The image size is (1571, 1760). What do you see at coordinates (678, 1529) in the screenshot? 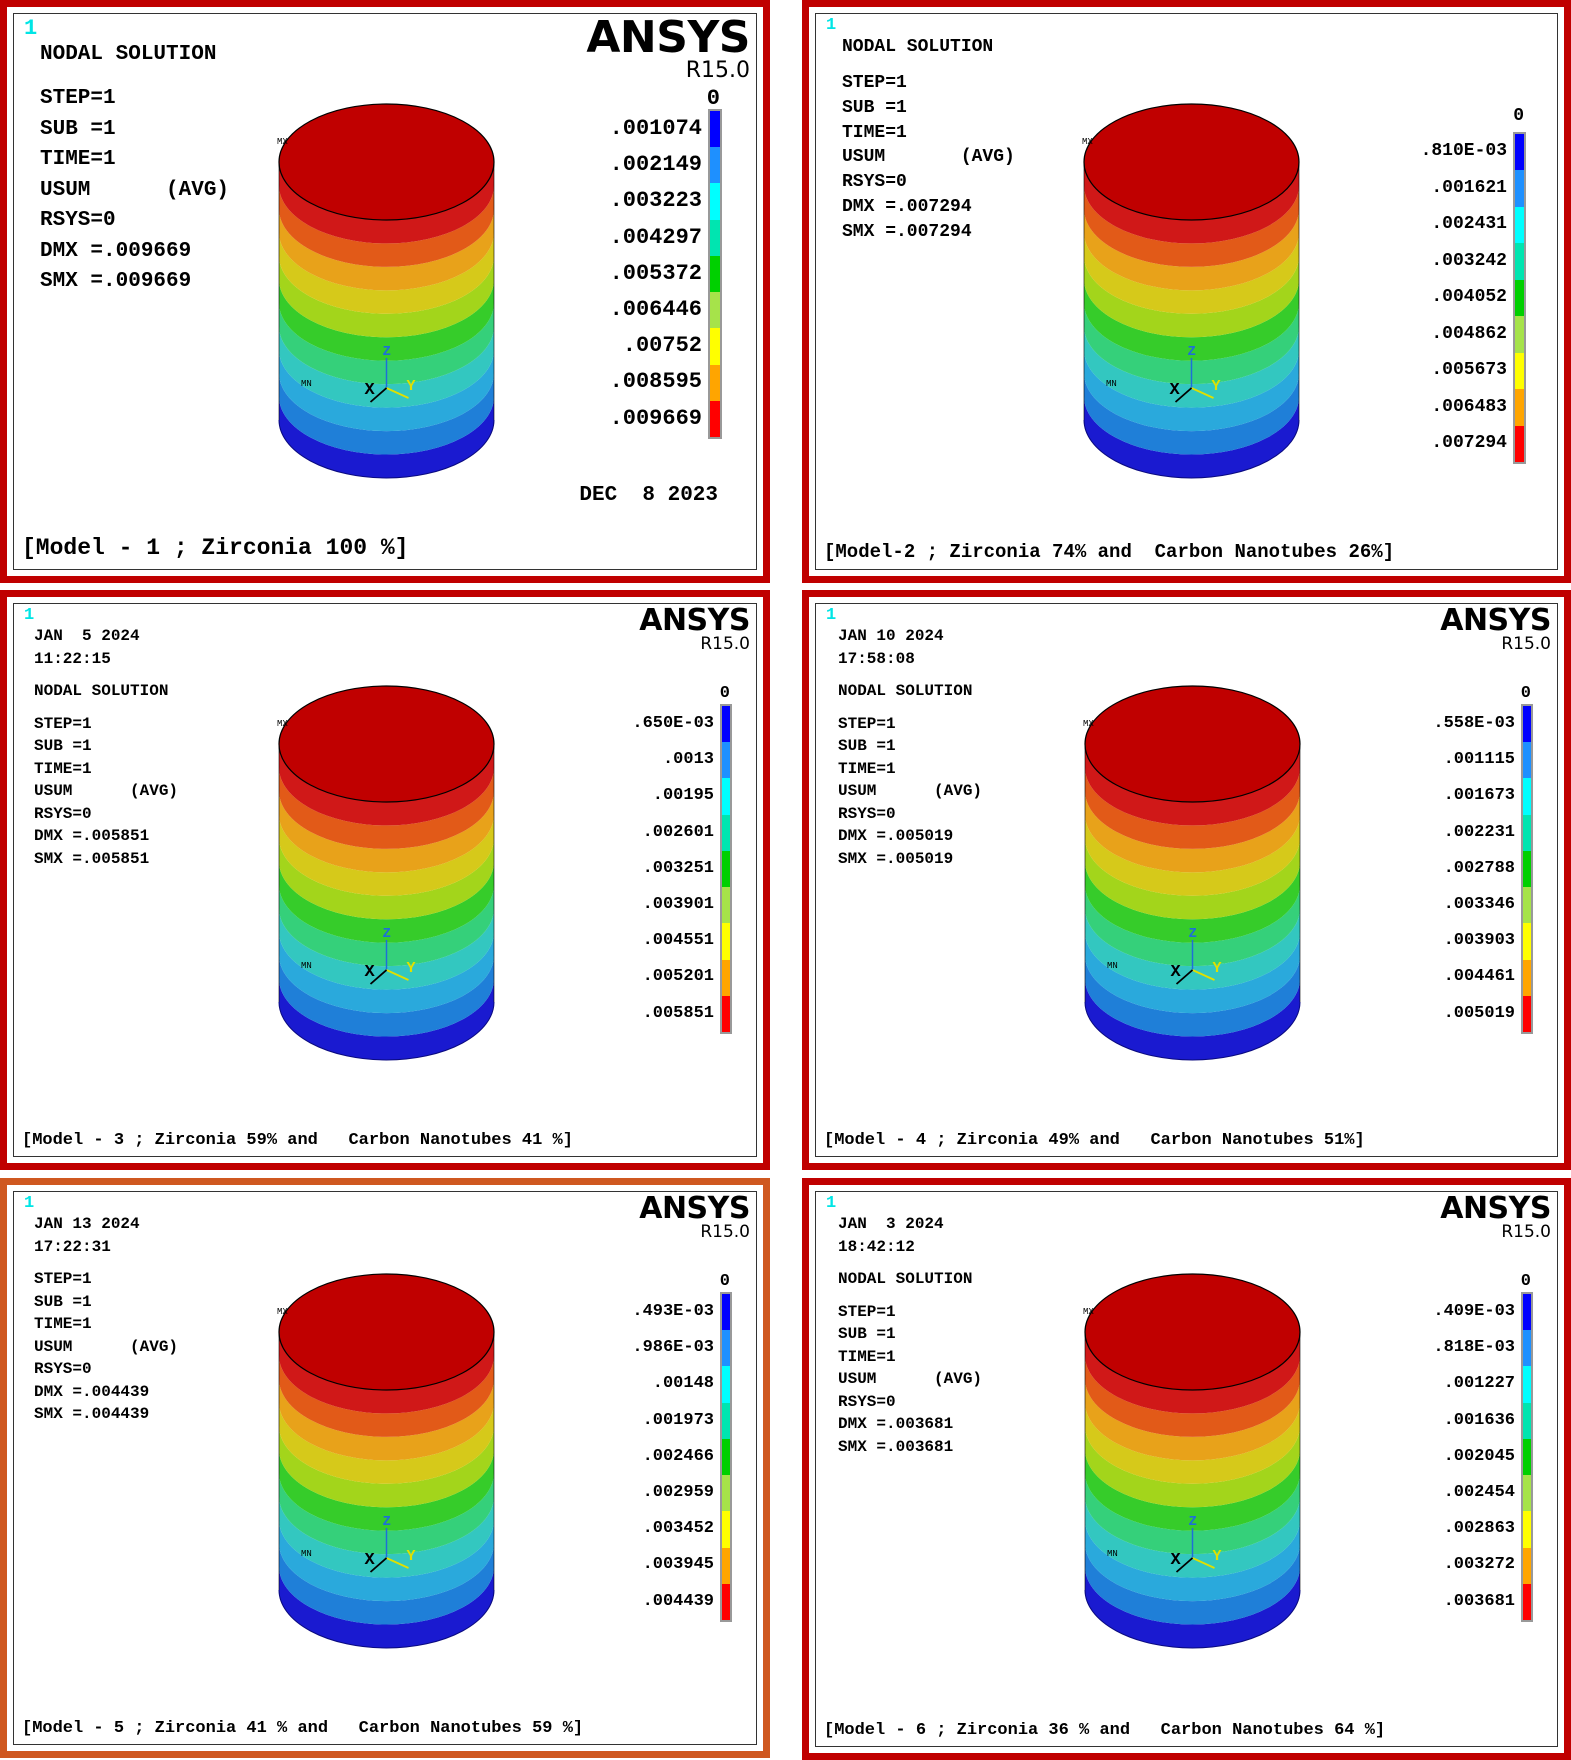
I see `legend-label: .003452` at bounding box center [678, 1529].